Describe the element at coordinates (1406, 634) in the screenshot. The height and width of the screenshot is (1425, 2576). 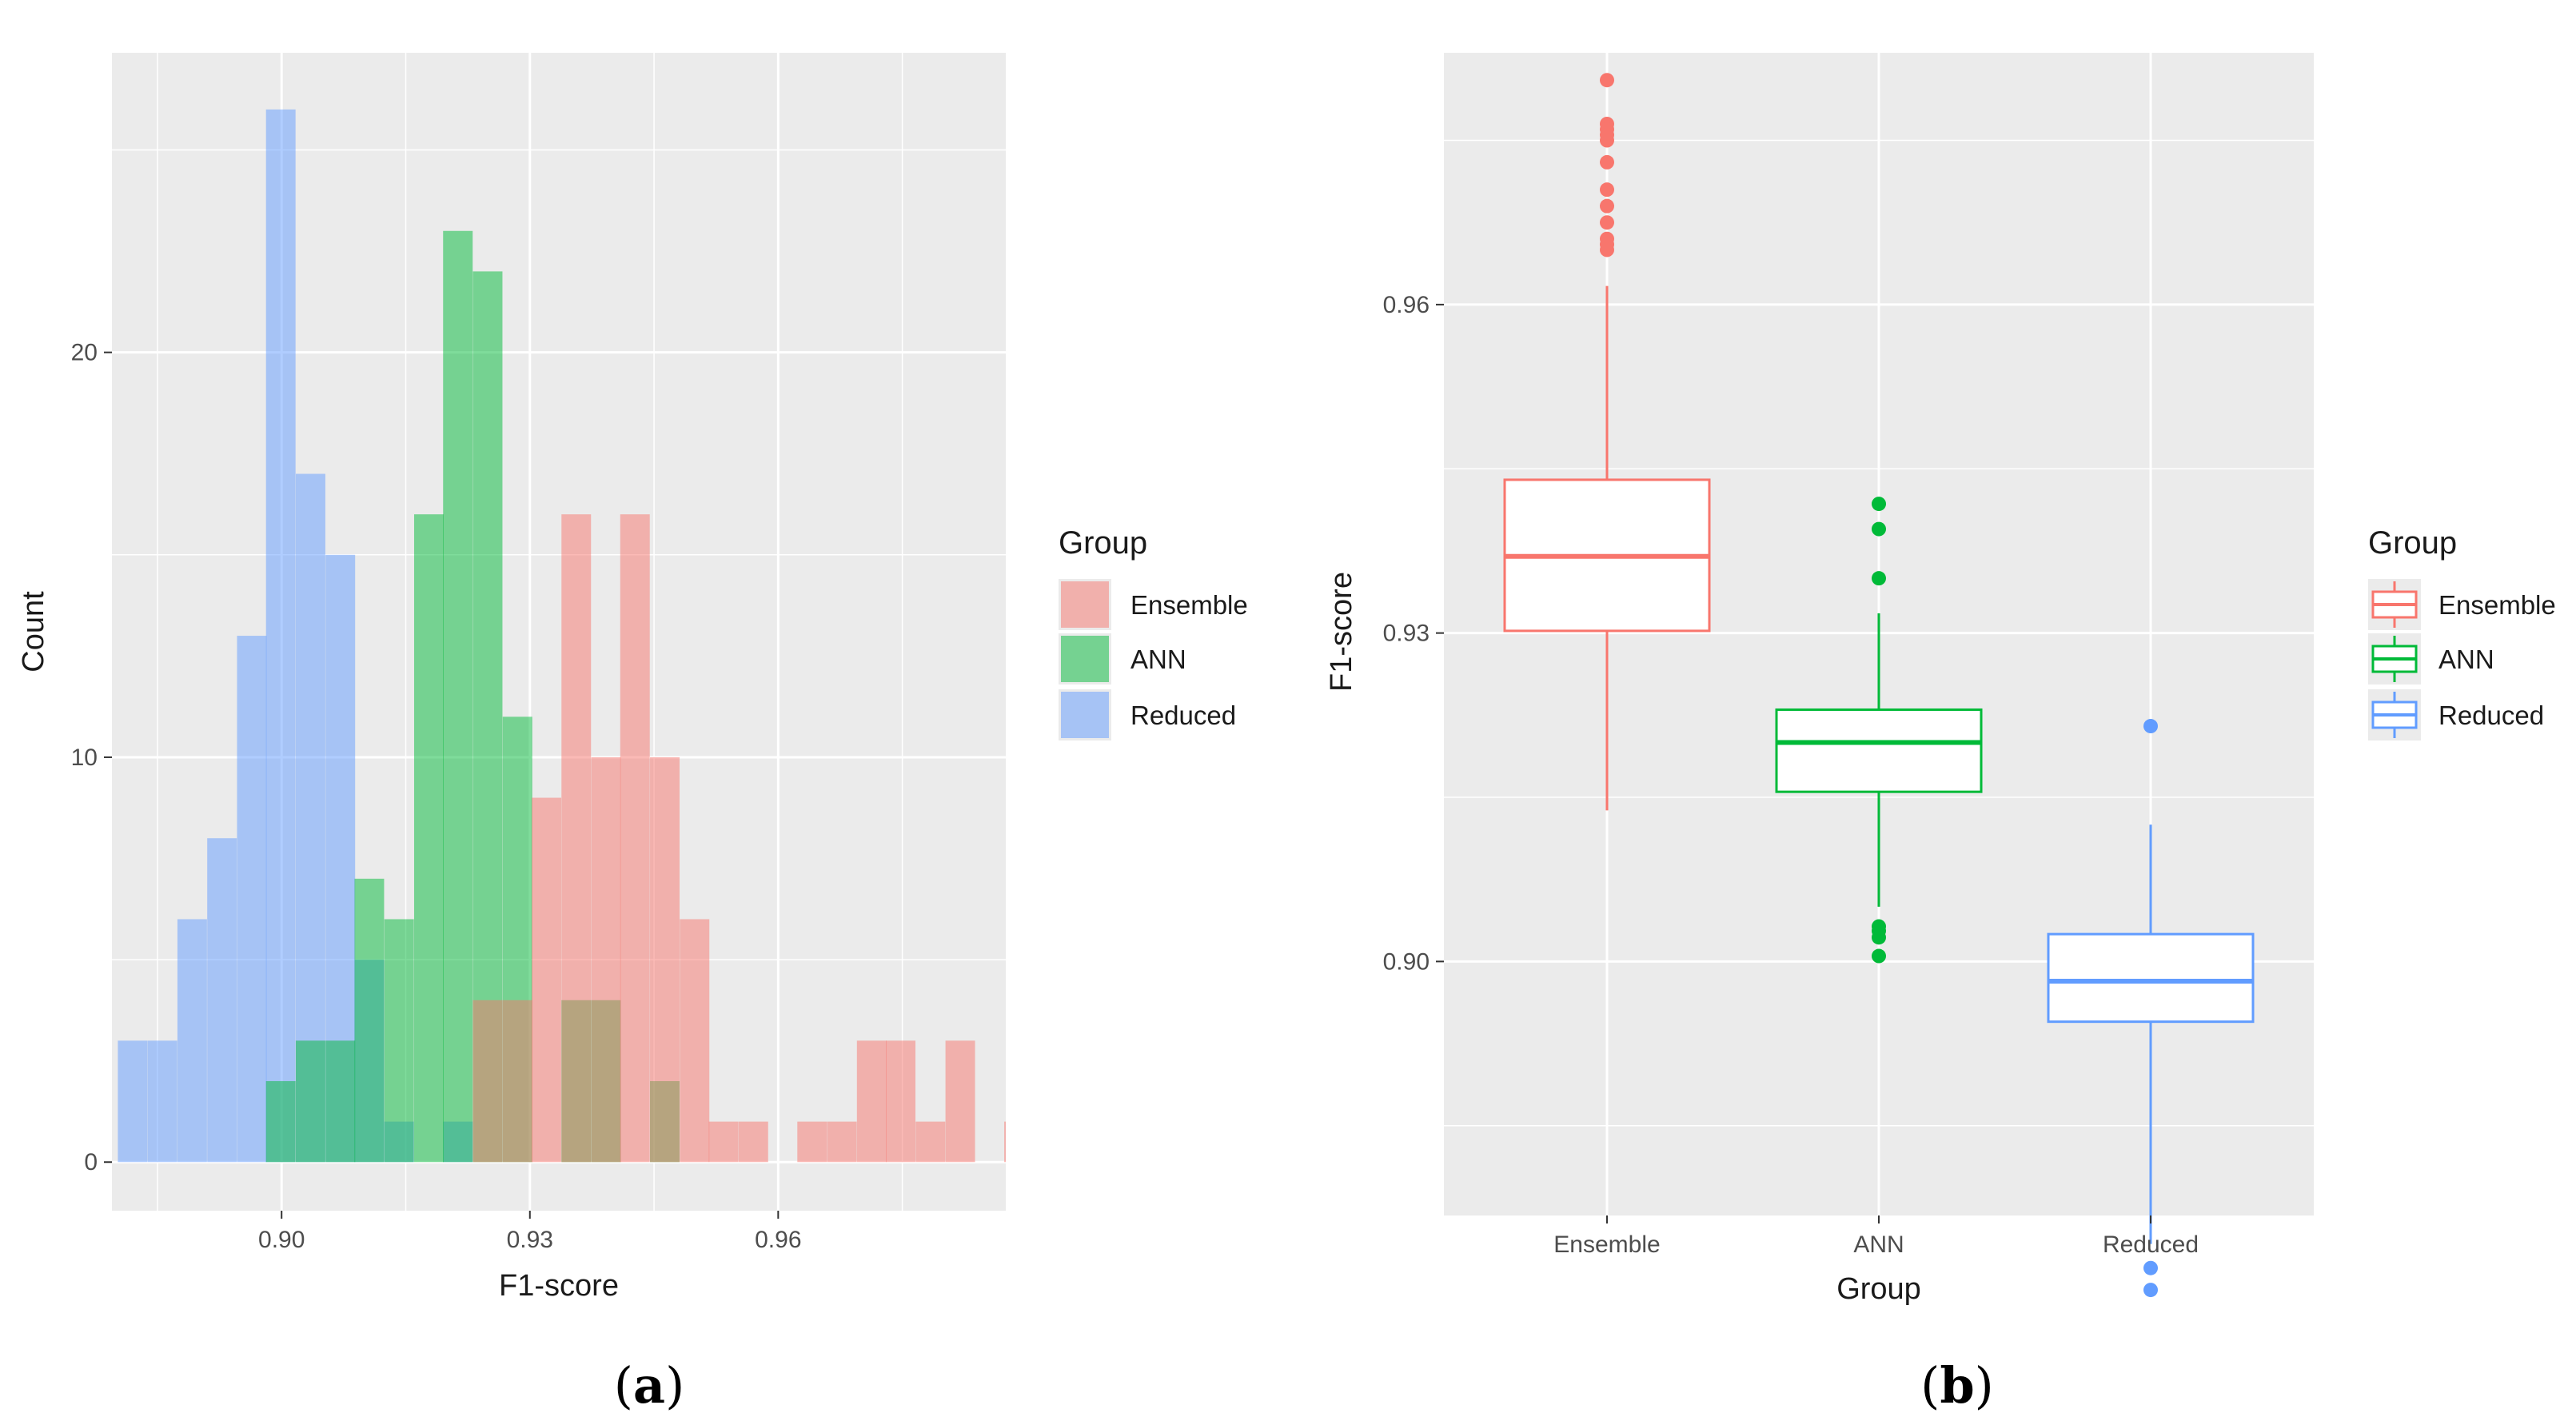
I see `boxplot-y-tick-label: 0.93` at that location.